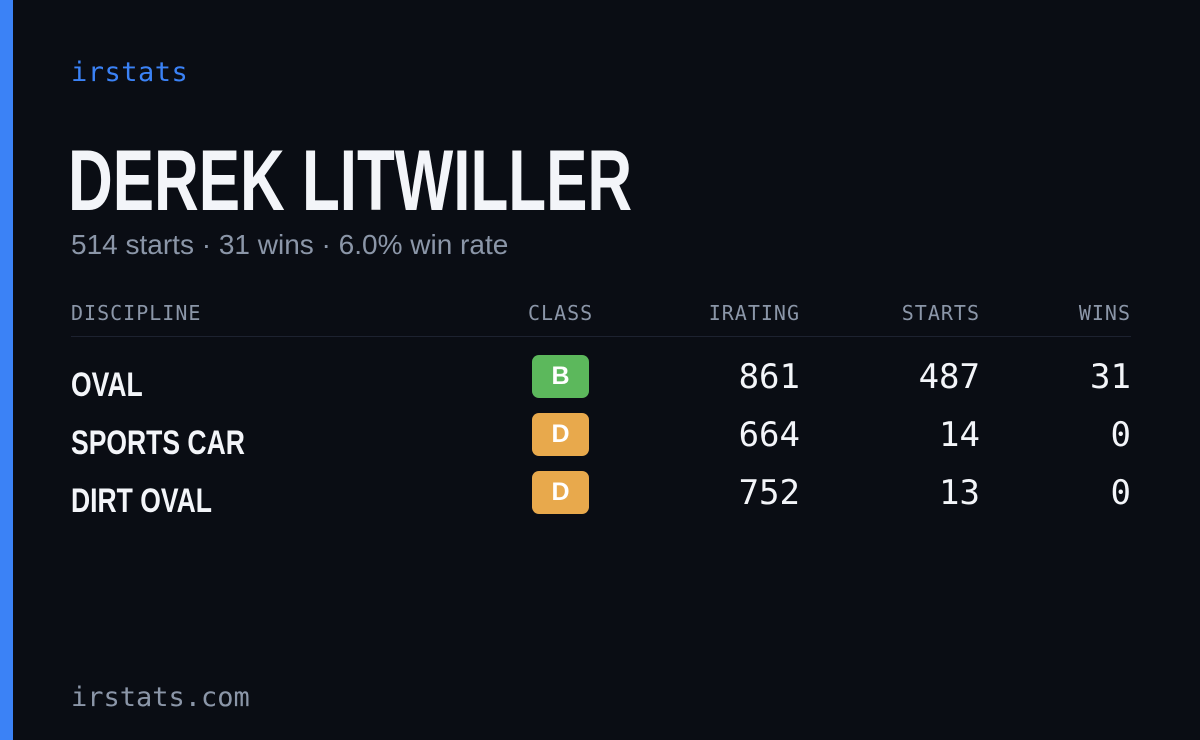 Image resolution: width=1200 pixels, height=740 pixels. I want to click on starts-value: 487, so click(949, 377).